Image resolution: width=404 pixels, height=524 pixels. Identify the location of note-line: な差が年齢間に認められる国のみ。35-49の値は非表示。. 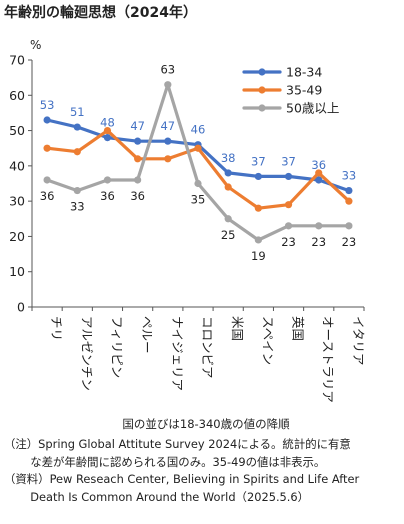
(178, 461).